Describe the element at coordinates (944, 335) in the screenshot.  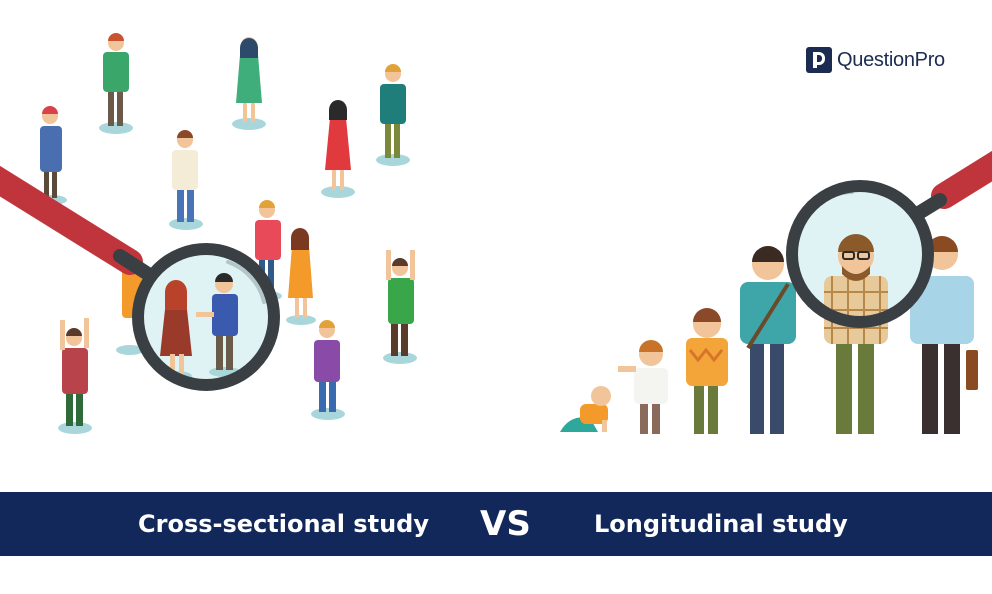
I see `man-figure` at that location.